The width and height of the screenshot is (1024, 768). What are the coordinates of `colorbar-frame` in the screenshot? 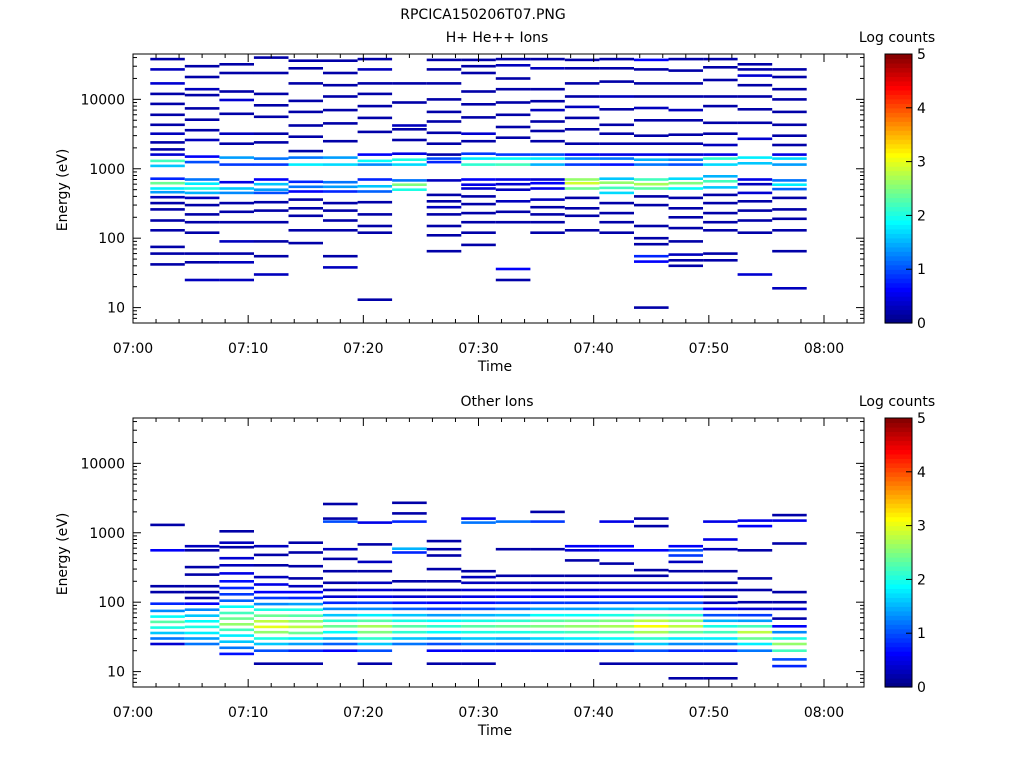 It's located at (898, 188).